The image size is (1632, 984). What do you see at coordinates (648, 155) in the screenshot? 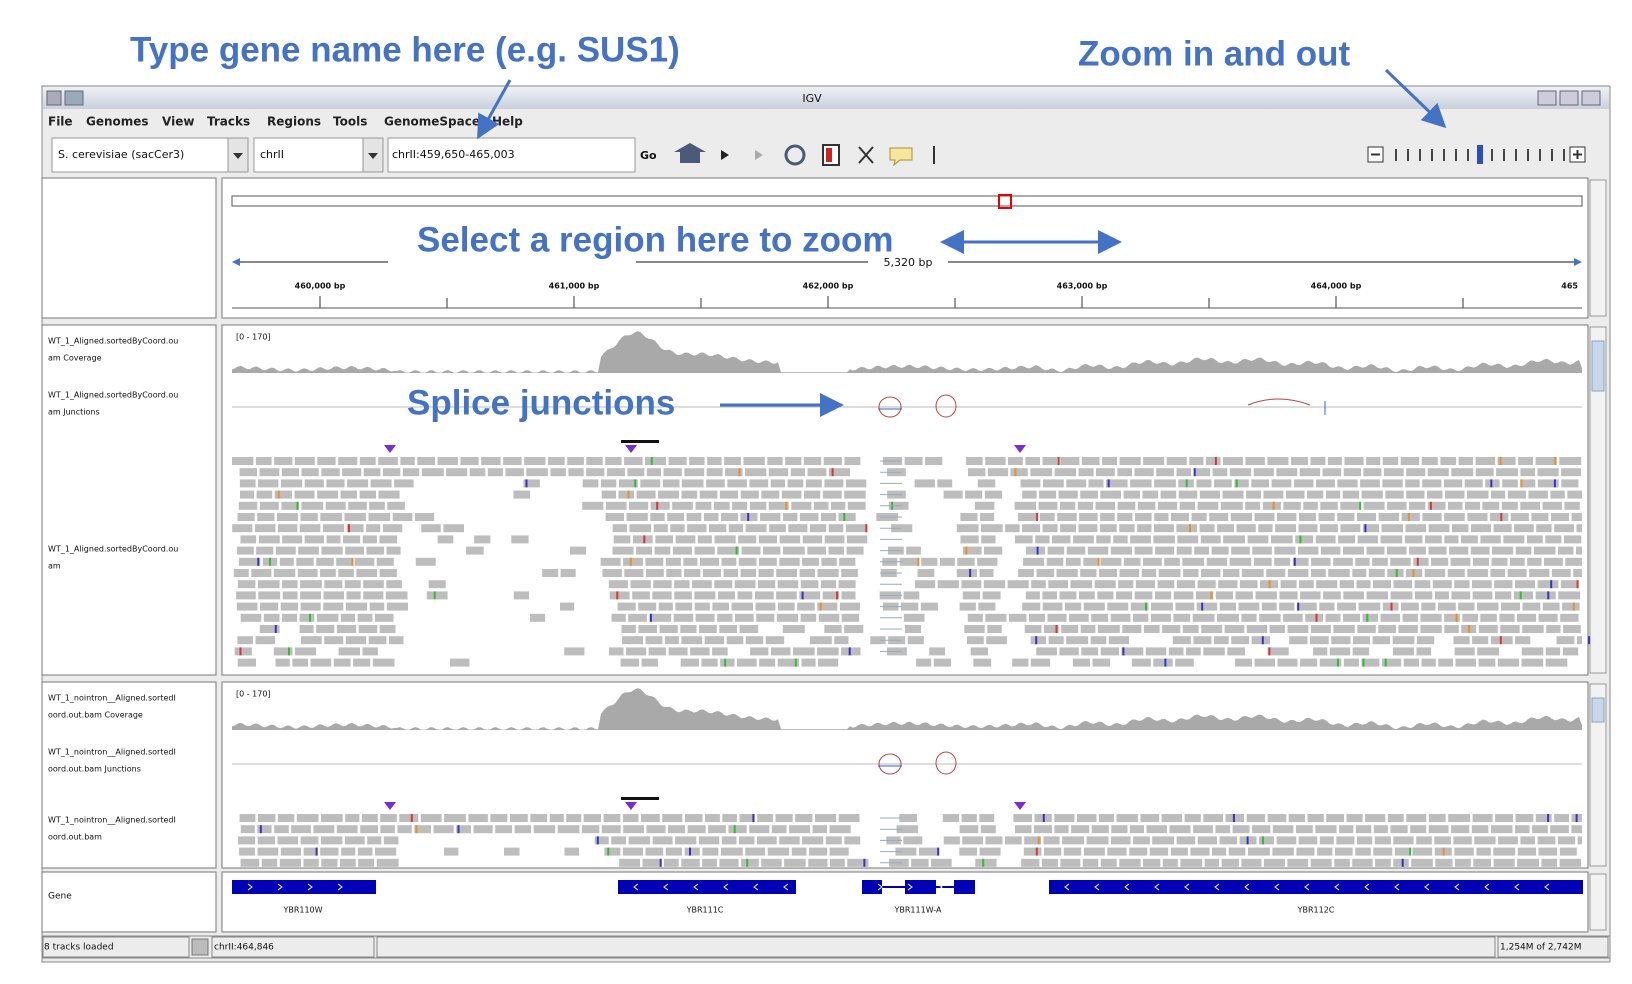
I see `go-button: Go` at bounding box center [648, 155].